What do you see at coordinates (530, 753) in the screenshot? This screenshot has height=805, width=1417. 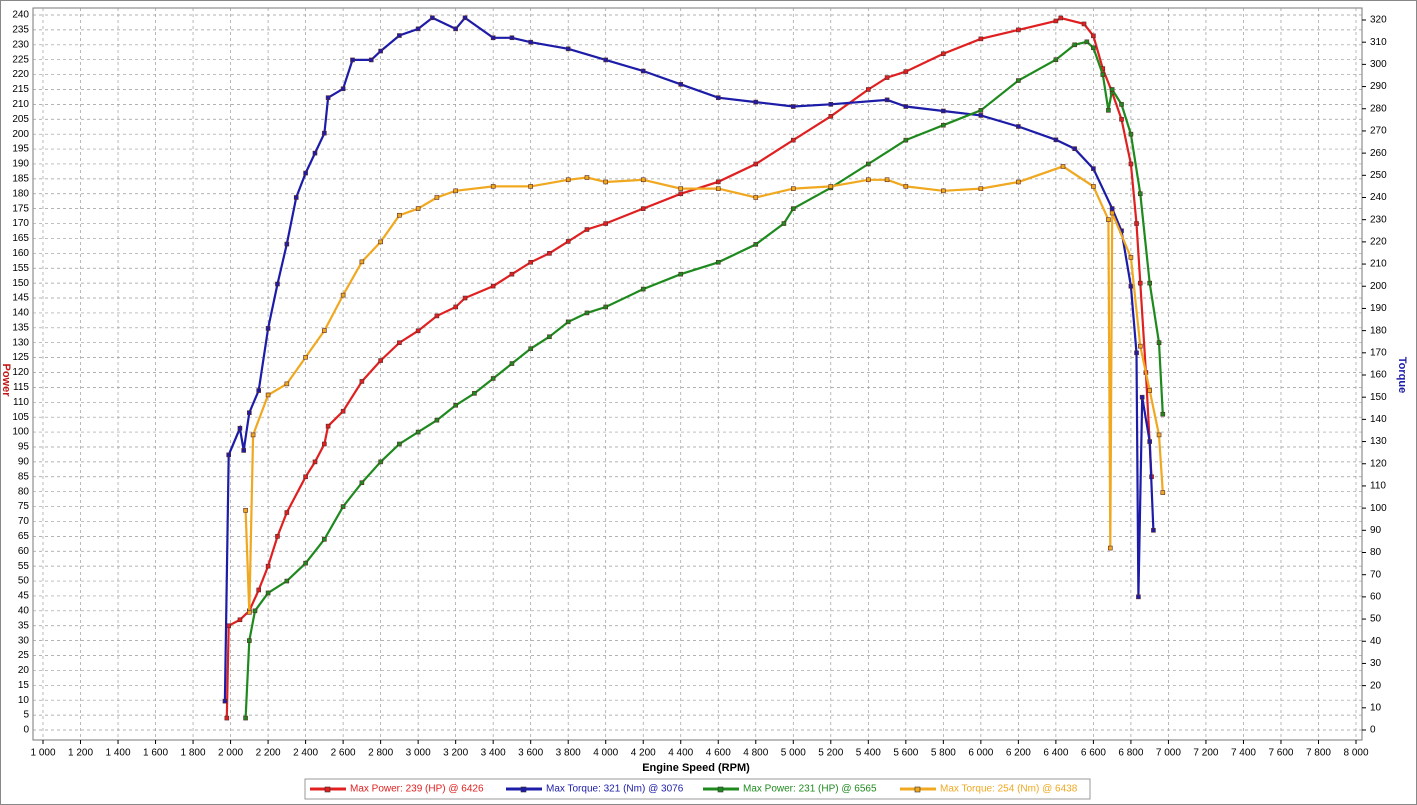 I see `x-tick-label: 3 600` at bounding box center [530, 753].